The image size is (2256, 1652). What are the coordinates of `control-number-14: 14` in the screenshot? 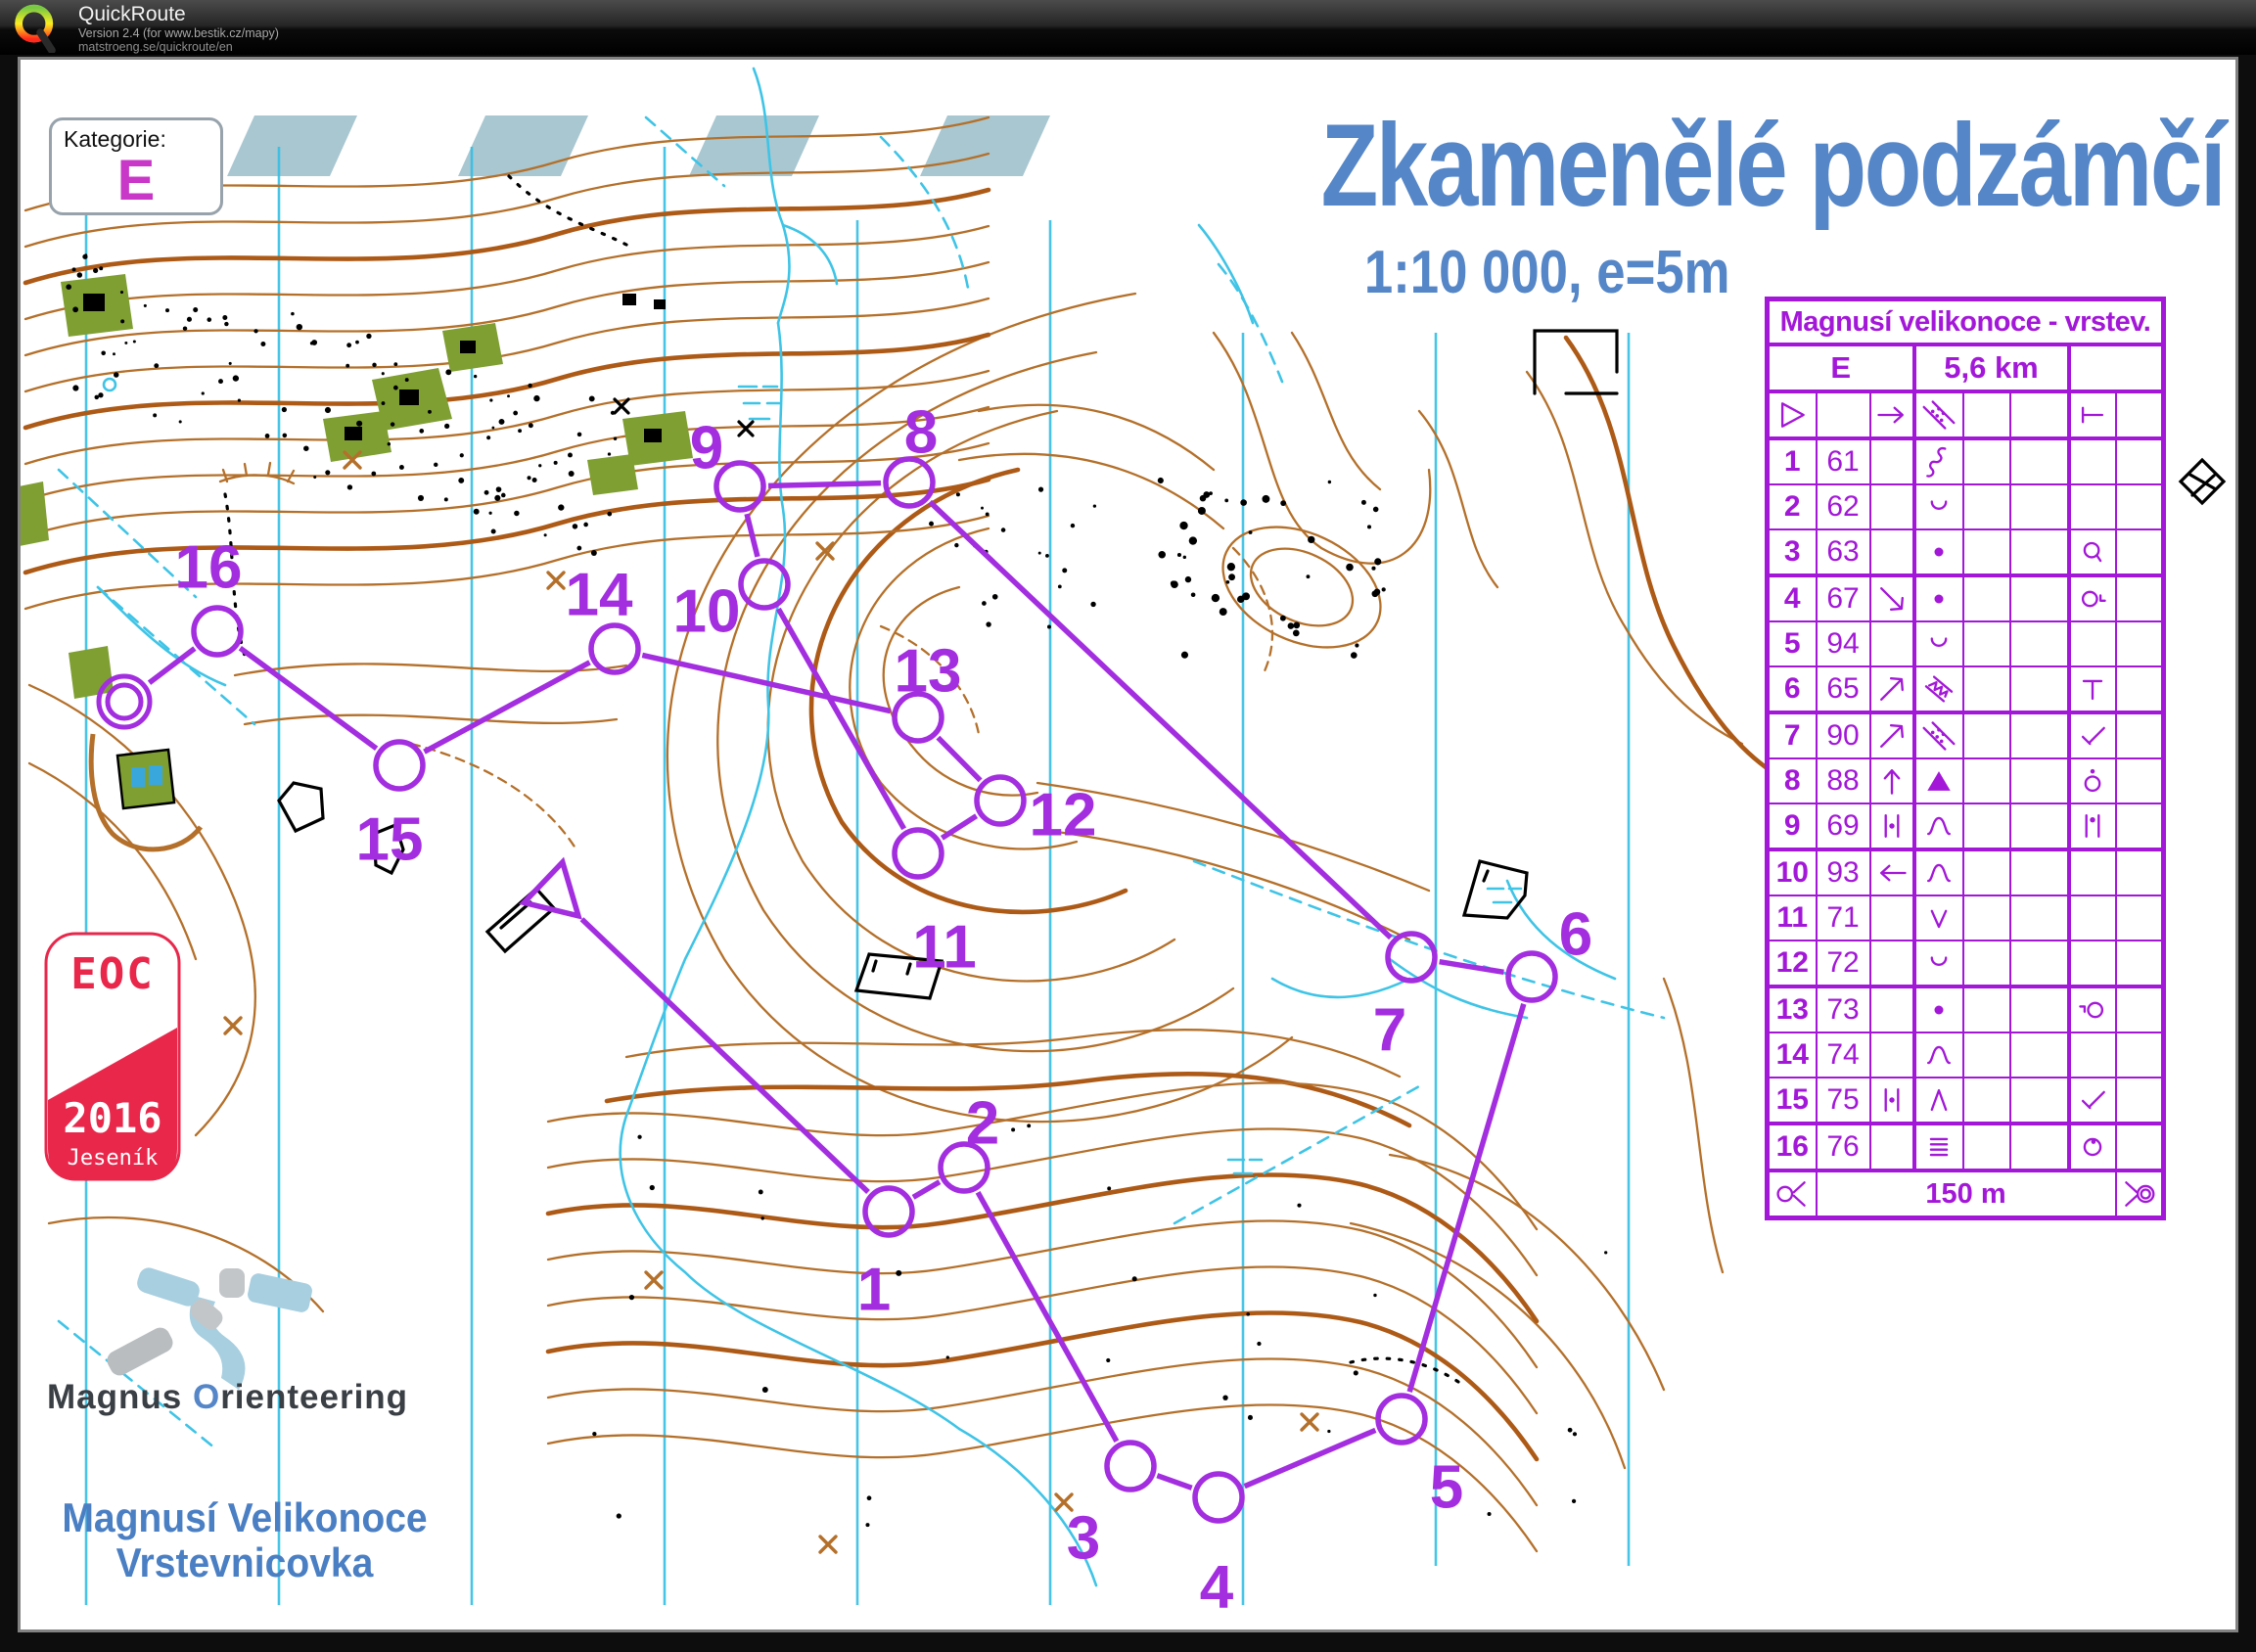 It's located at (599, 595).